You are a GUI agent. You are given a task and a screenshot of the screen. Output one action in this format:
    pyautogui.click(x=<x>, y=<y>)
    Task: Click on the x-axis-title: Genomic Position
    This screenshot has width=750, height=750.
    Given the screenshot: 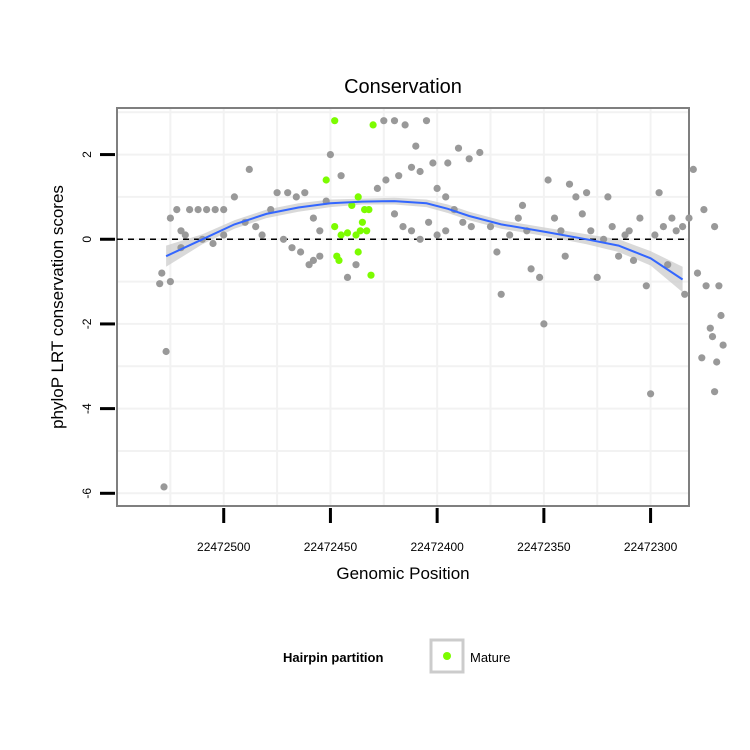 What is the action you would take?
    pyautogui.click(x=402, y=573)
    